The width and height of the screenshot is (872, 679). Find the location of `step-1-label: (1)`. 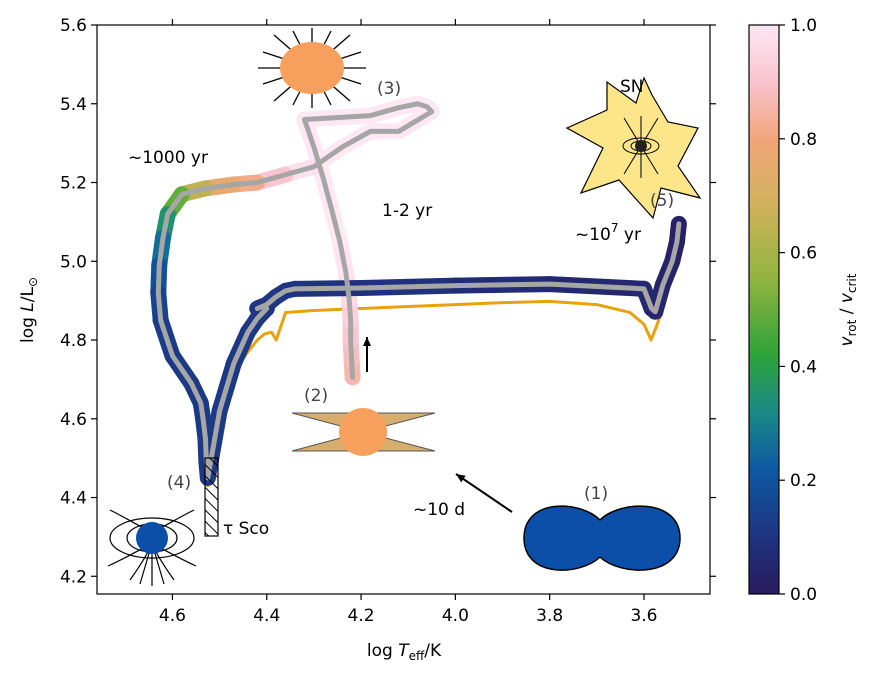

step-1-label: (1) is located at coordinates (596, 494).